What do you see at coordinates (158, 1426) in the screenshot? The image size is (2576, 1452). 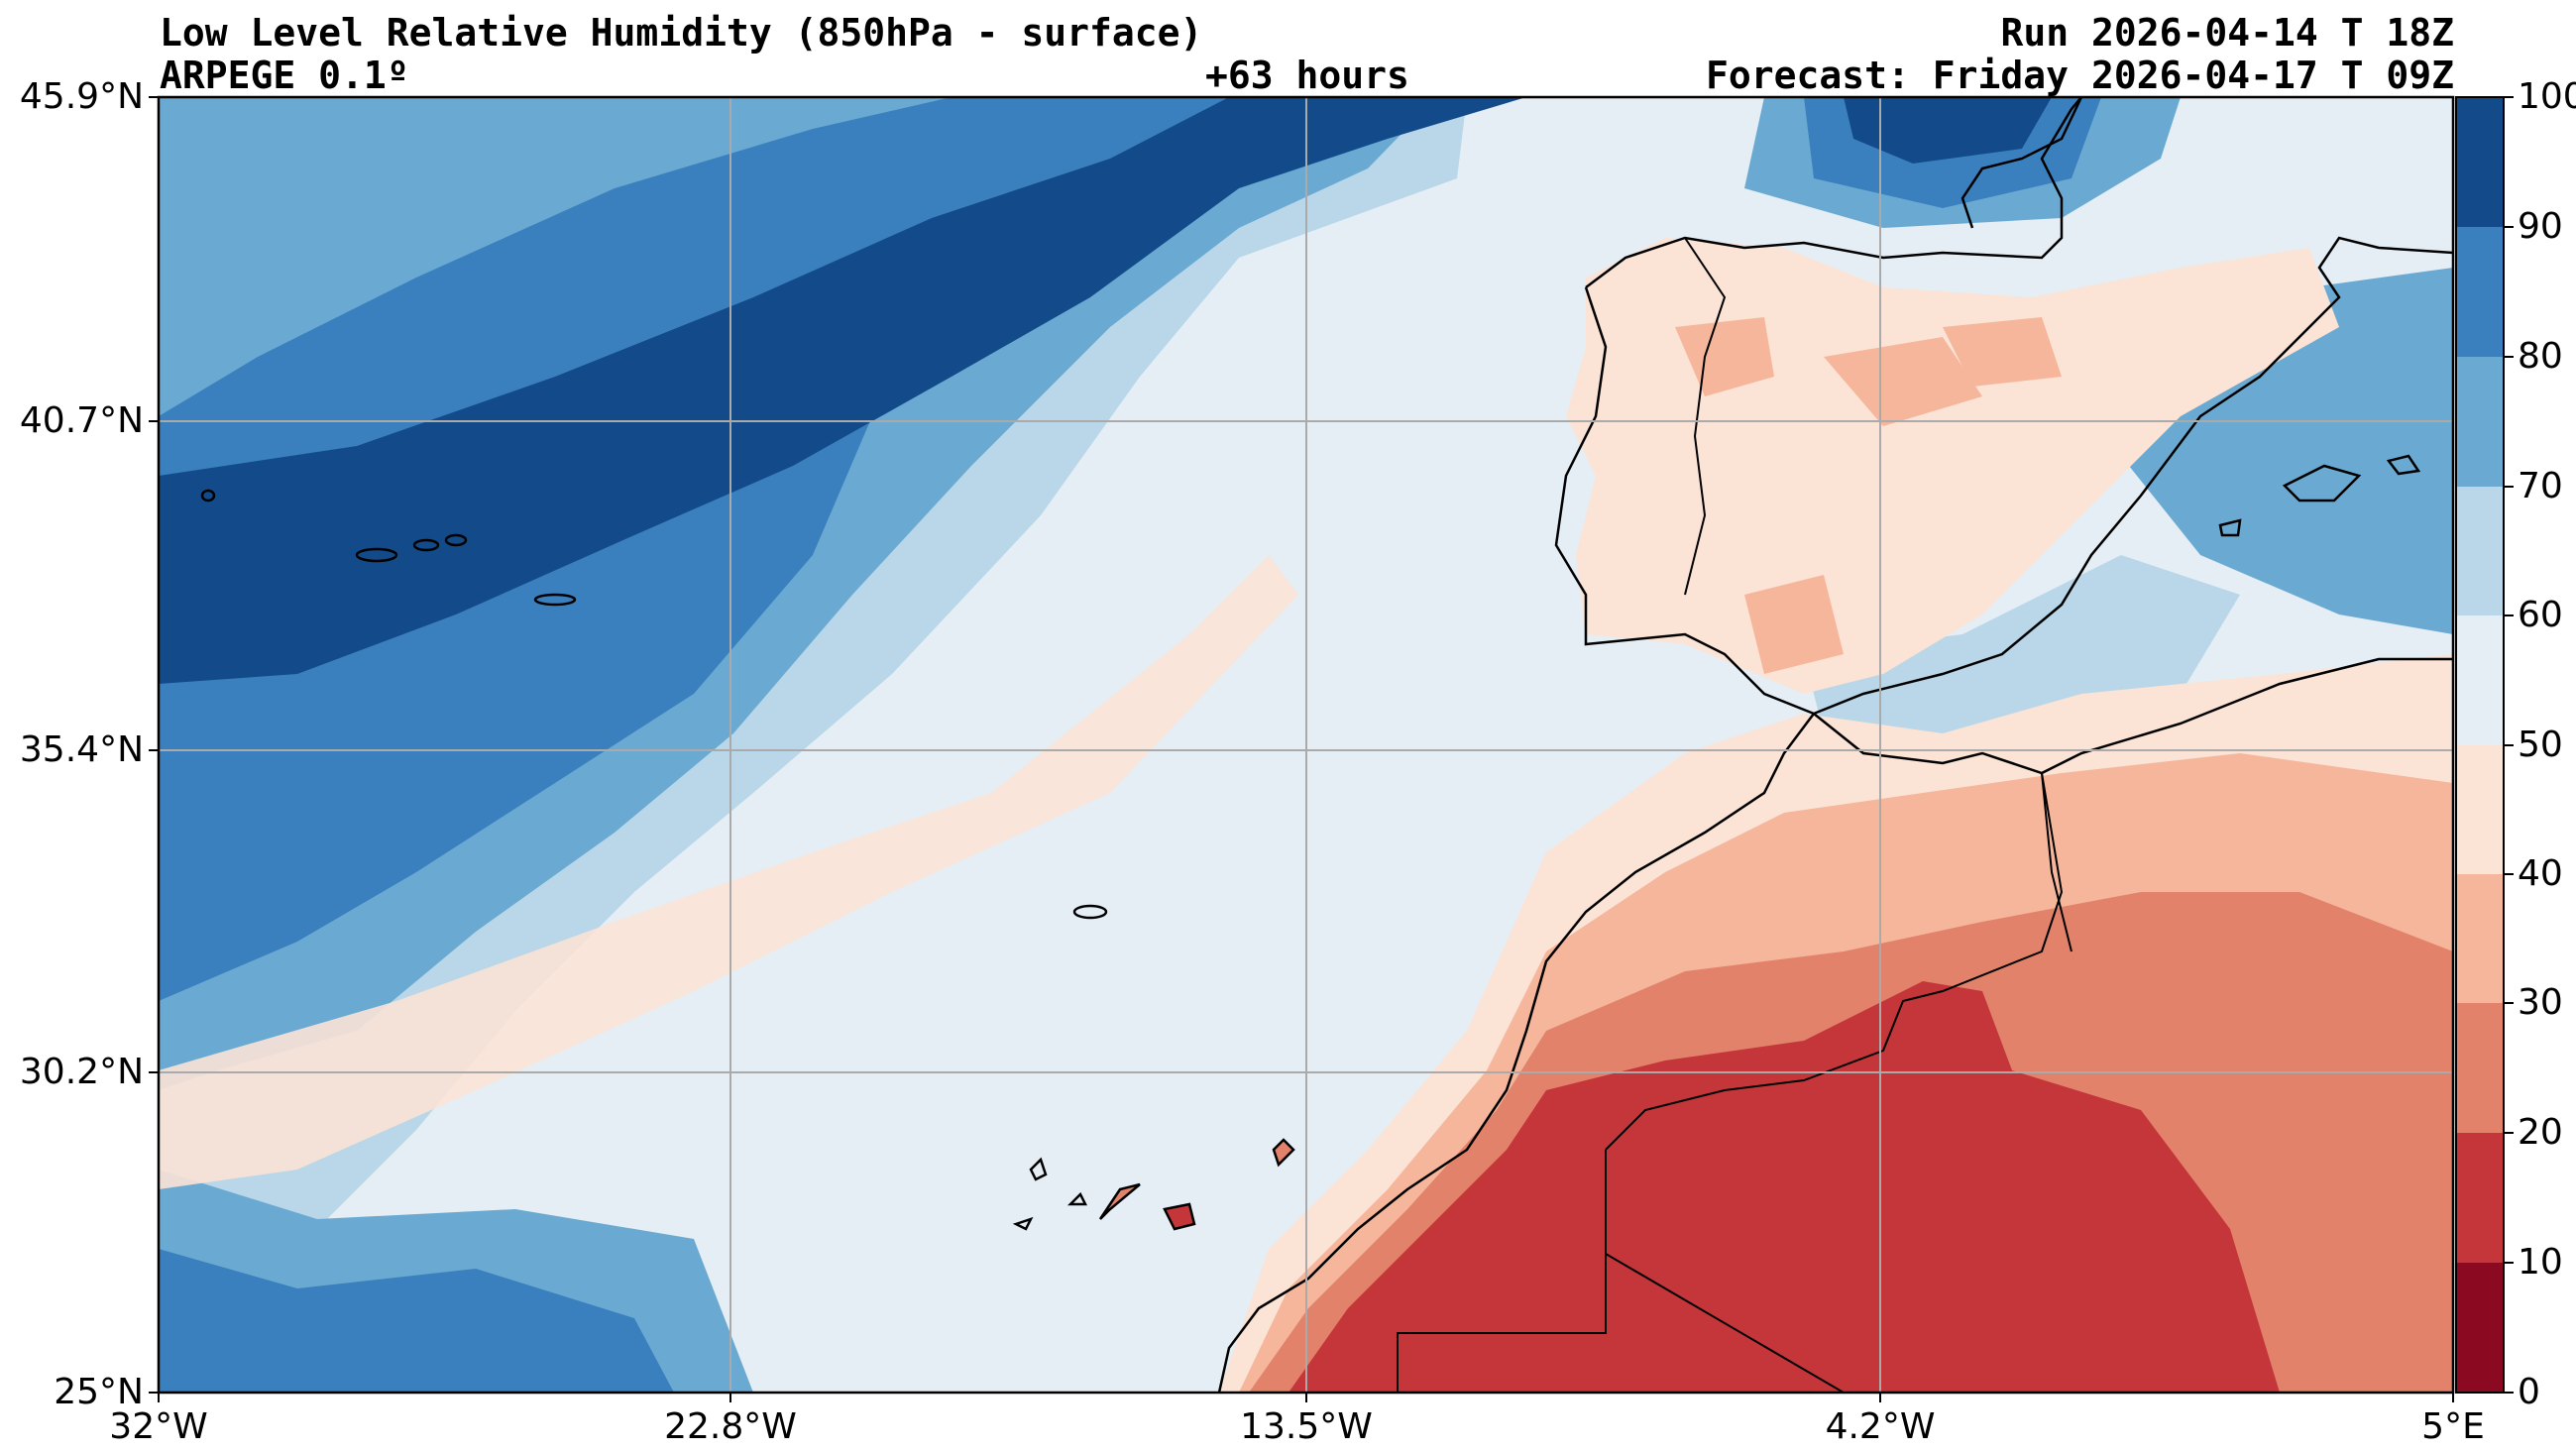 I see `lon-tick-label: 32°W` at bounding box center [158, 1426].